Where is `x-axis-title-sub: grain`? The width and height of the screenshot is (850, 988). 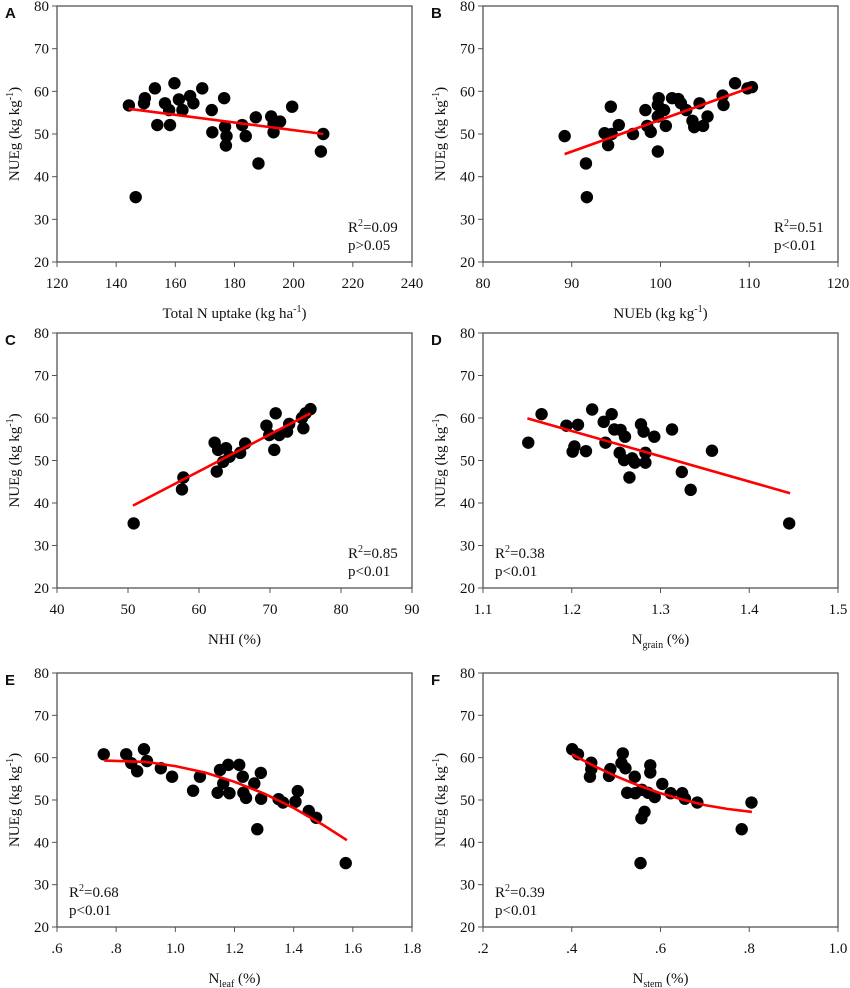 x-axis-title-sub: grain is located at coordinates (653, 645).